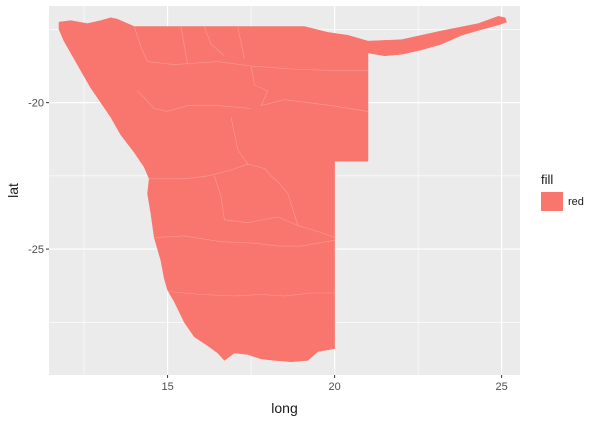 The image size is (600, 421). What do you see at coordinates (334, 387) in the screenshot?
I see `x-tick-label: 20` at bounding box center [334, 387].